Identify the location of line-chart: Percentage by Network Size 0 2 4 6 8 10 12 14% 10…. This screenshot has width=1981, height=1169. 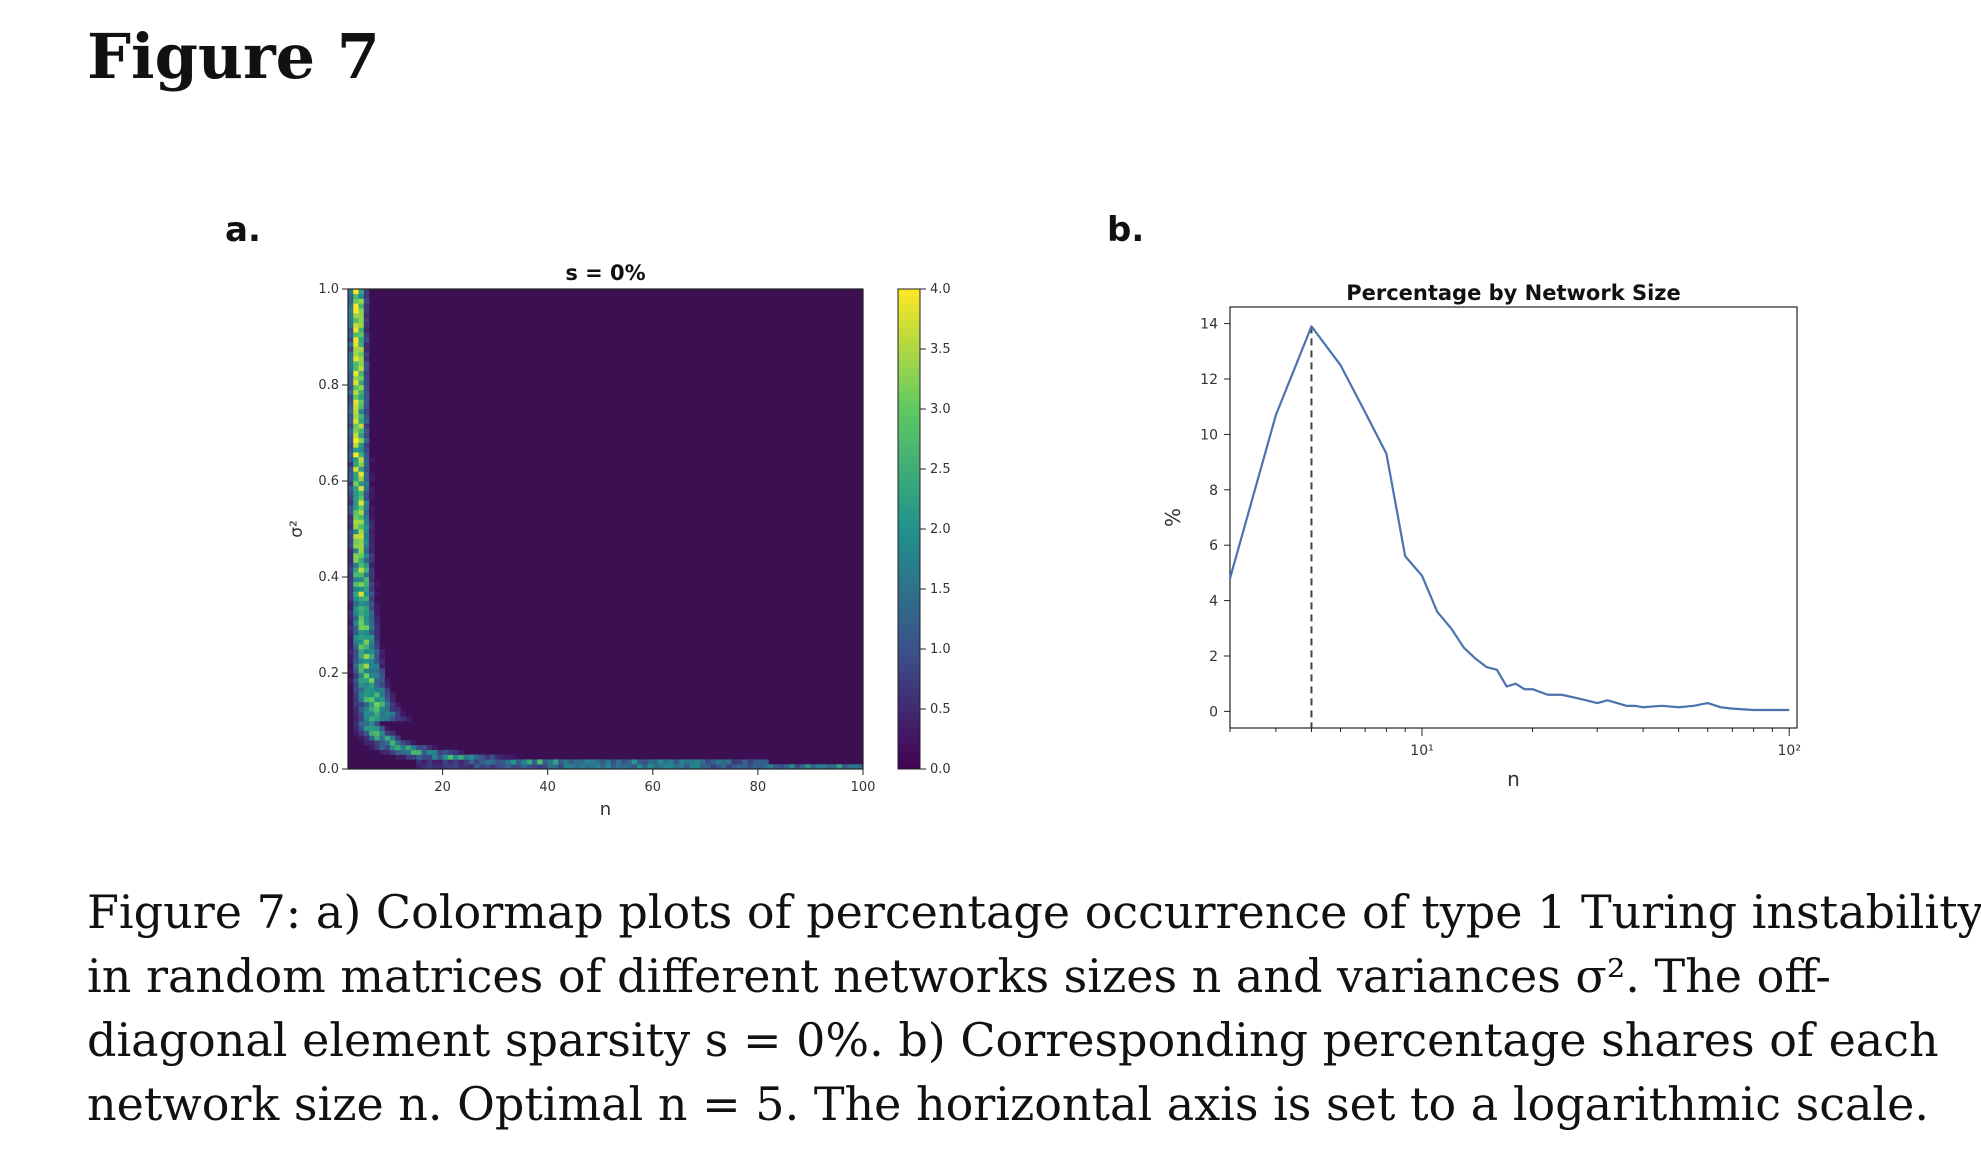
(1481, 536).